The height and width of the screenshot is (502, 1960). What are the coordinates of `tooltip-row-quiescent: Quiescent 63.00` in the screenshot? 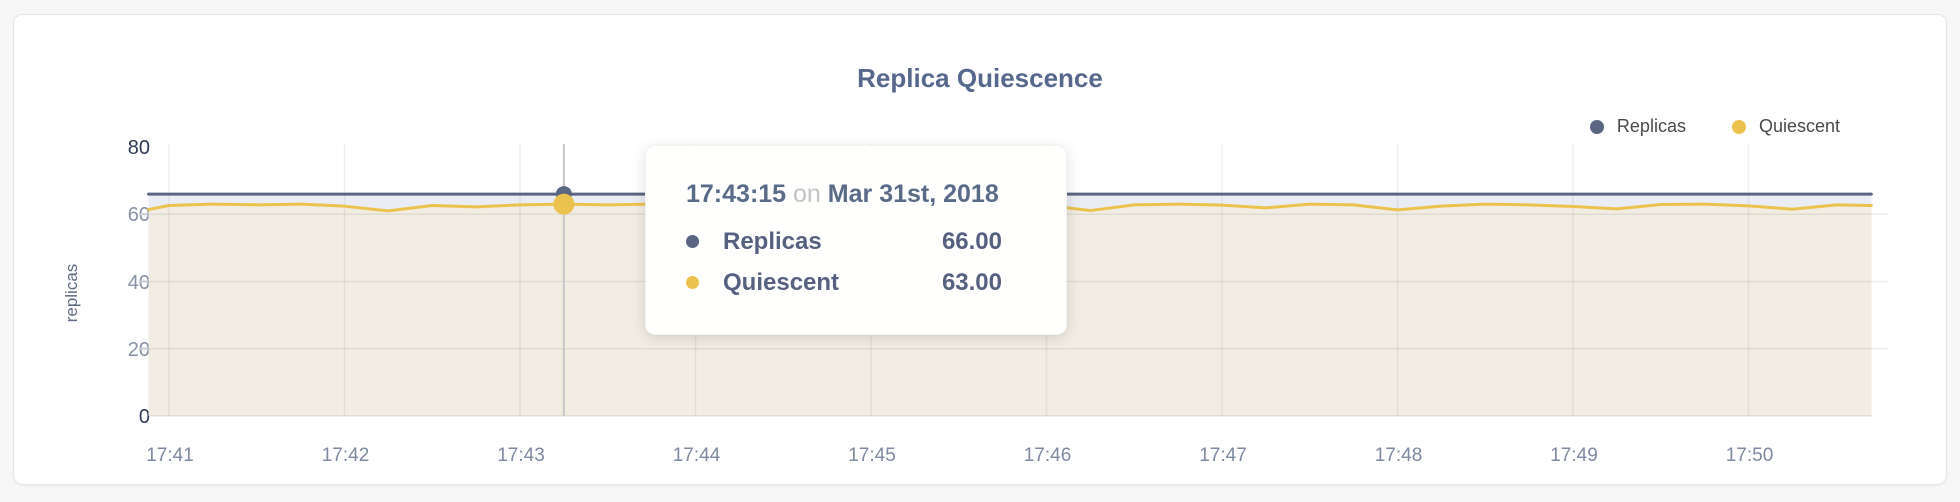 It's located at (844, 282).